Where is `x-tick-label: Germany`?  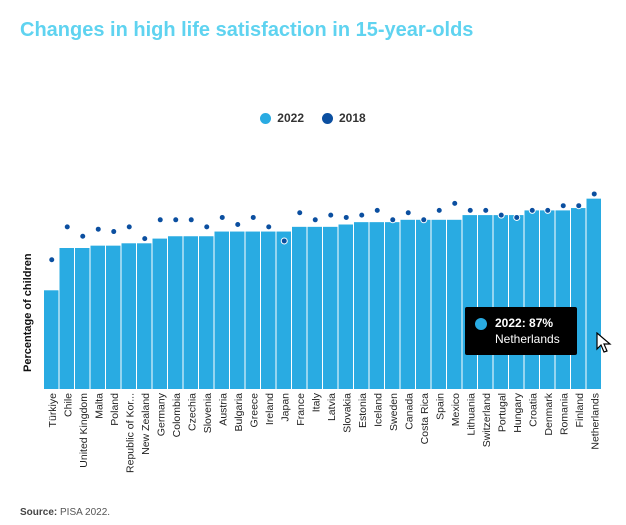
x-tick-label: Germany is located at coordinates (161, 414).